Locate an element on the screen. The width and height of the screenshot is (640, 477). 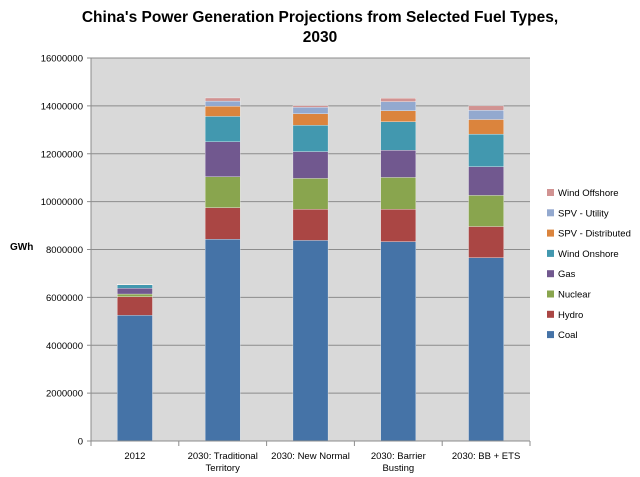
y-tick-label: 4000000 is located at coordinates (64, 346).